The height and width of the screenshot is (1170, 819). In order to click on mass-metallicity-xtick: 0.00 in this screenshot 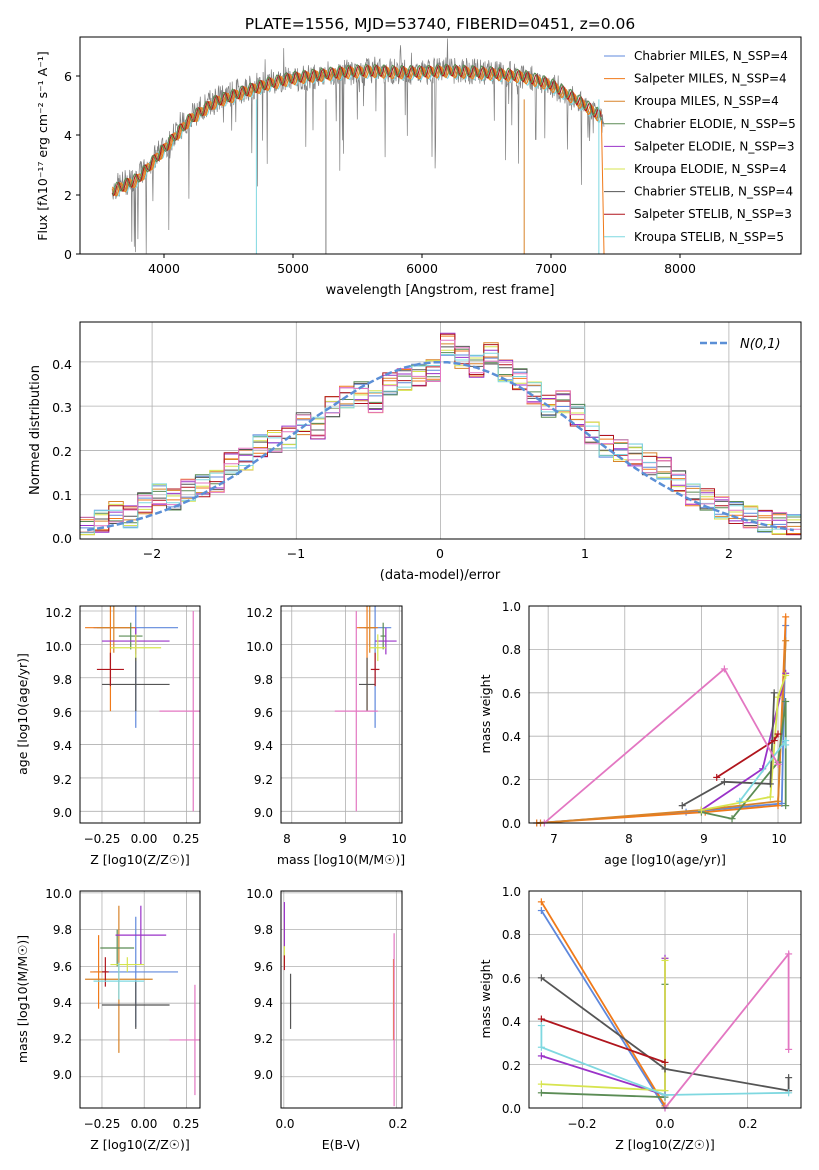, I will do `click(144, 1124)`.